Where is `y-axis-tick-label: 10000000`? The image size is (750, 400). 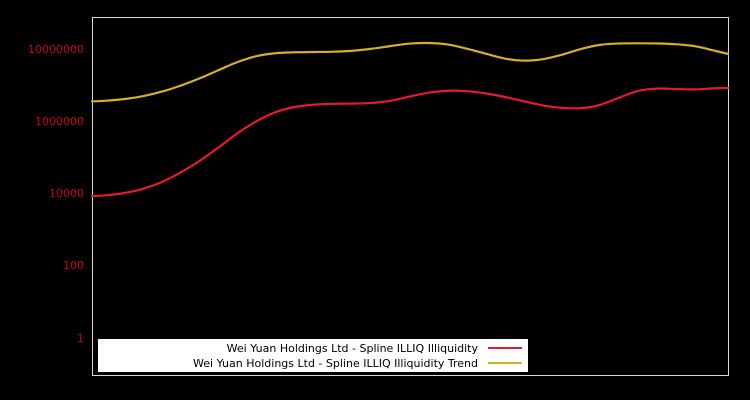 y-axis-tick-label: 10000000 is located at coordinates (56, 49).